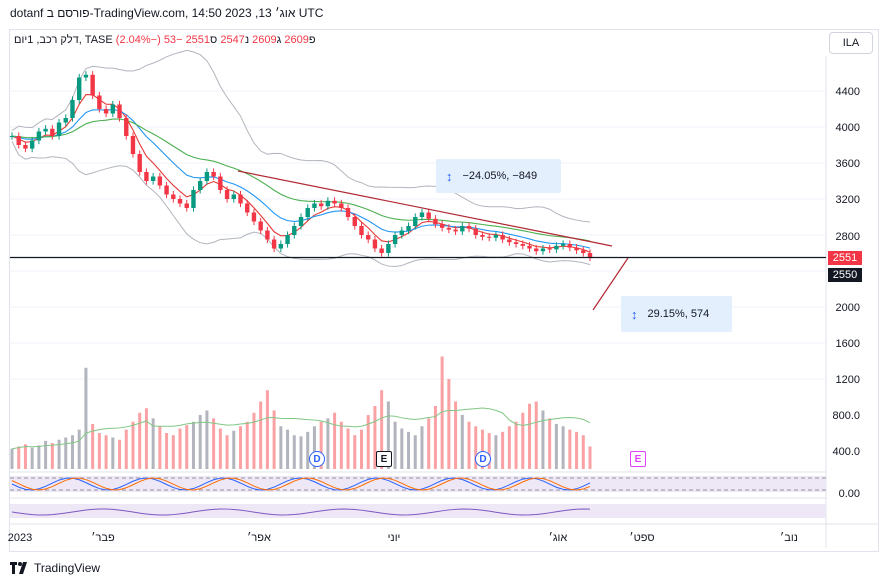  What do you see at coordinates (67, 568) in the screenshot?
I see `footer-brand-text: TradingView` at bounding box center [67, 568].